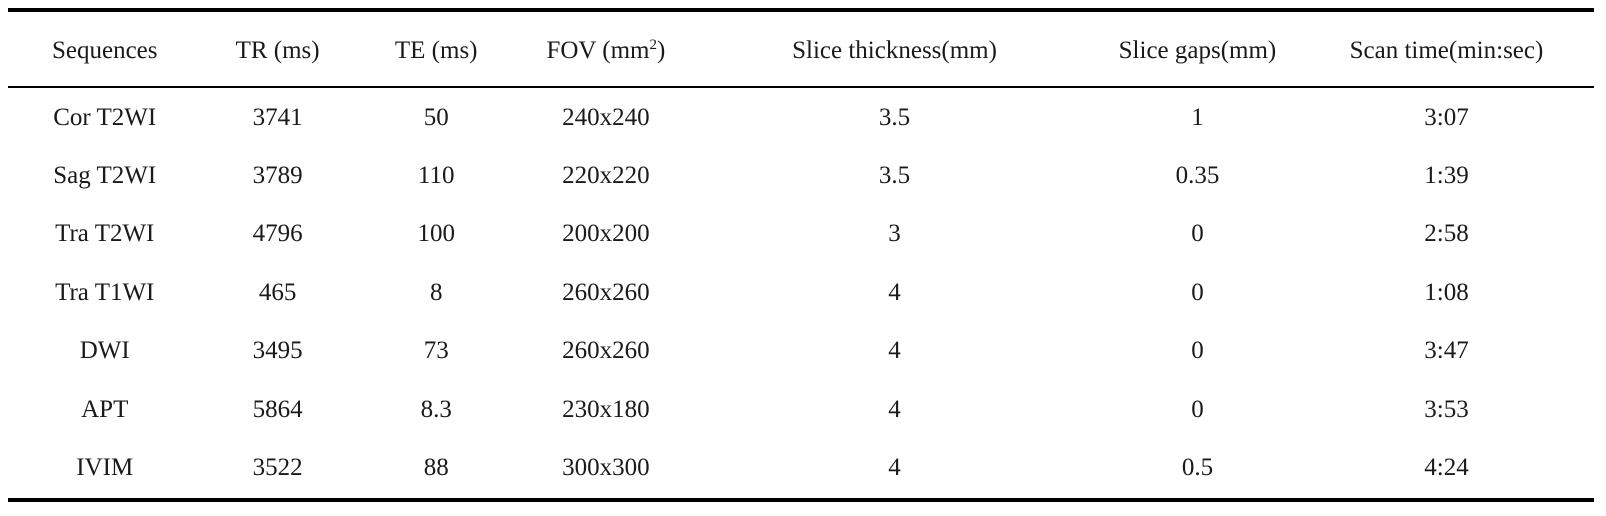  What do you see at coordinates (436, 175) in the screenshot?
I see `cell-te: 110` at bounding box center [436, 175].